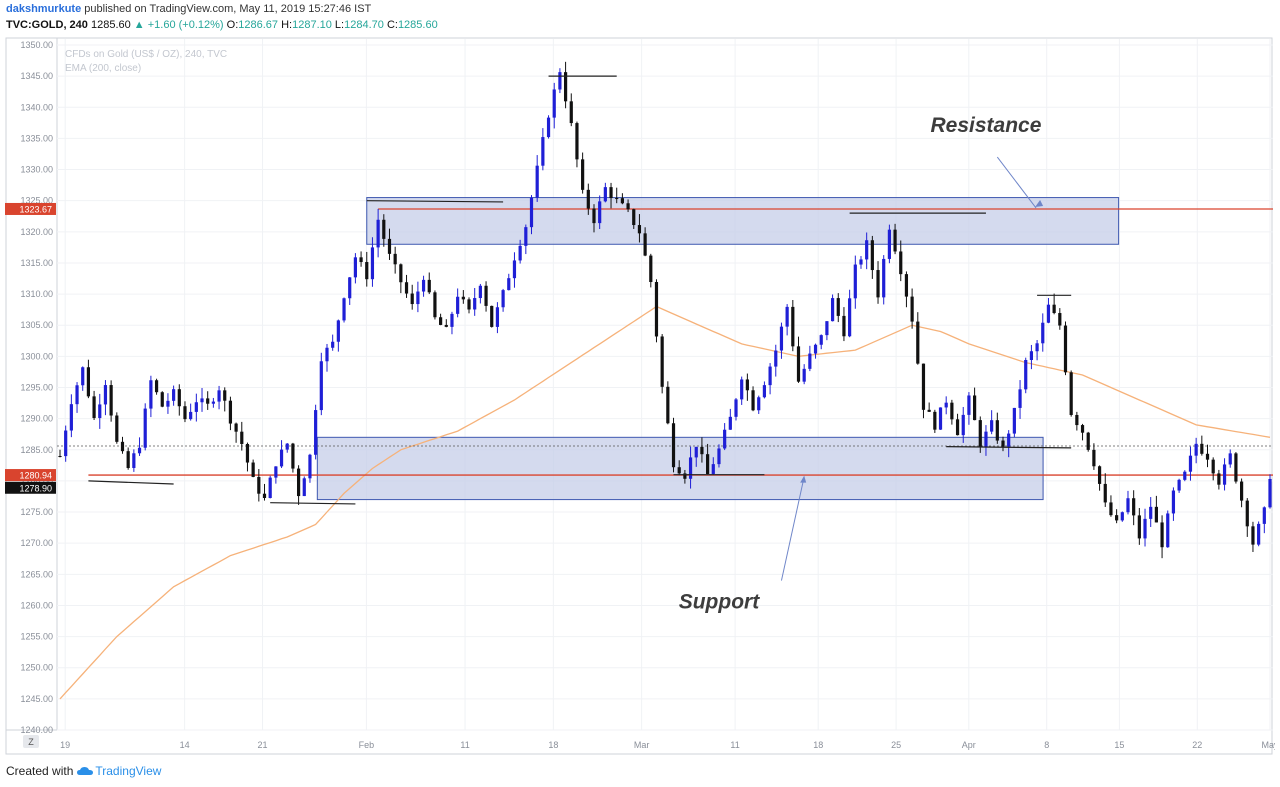 The image size is (1280, 787). Describe the element at coordinates (119, 771) in the screenshot. I see `tradingview-logo: TradingView` at that location.